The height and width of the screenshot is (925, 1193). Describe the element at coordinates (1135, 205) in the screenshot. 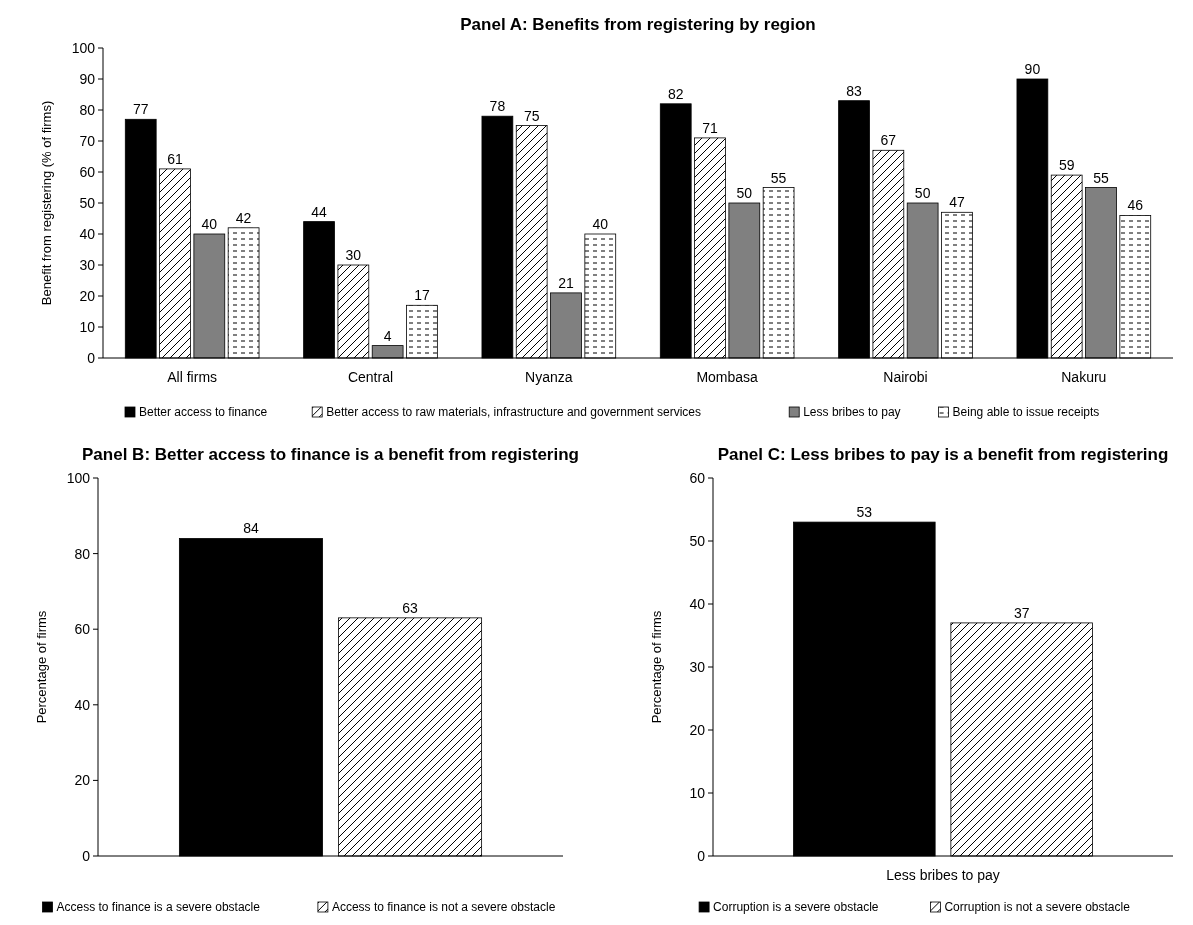

I see `data-label: 46` at that location.